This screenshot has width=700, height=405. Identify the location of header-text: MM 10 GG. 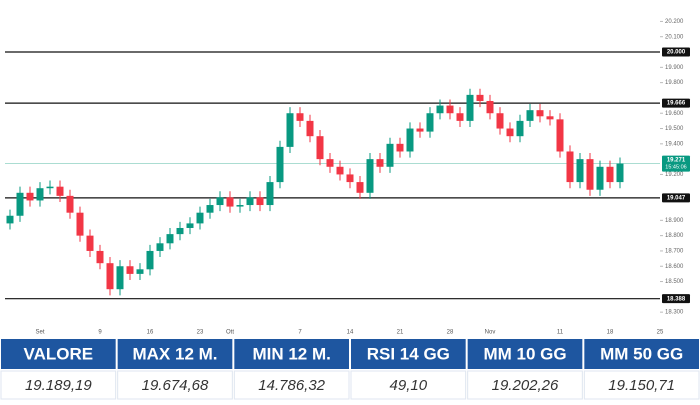
(524, 353).